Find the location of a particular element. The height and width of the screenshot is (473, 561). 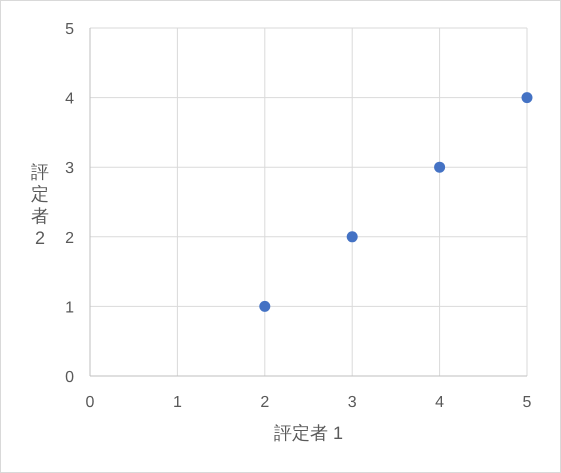

y-tick-label: 2 is located at coordinates (69, 238).